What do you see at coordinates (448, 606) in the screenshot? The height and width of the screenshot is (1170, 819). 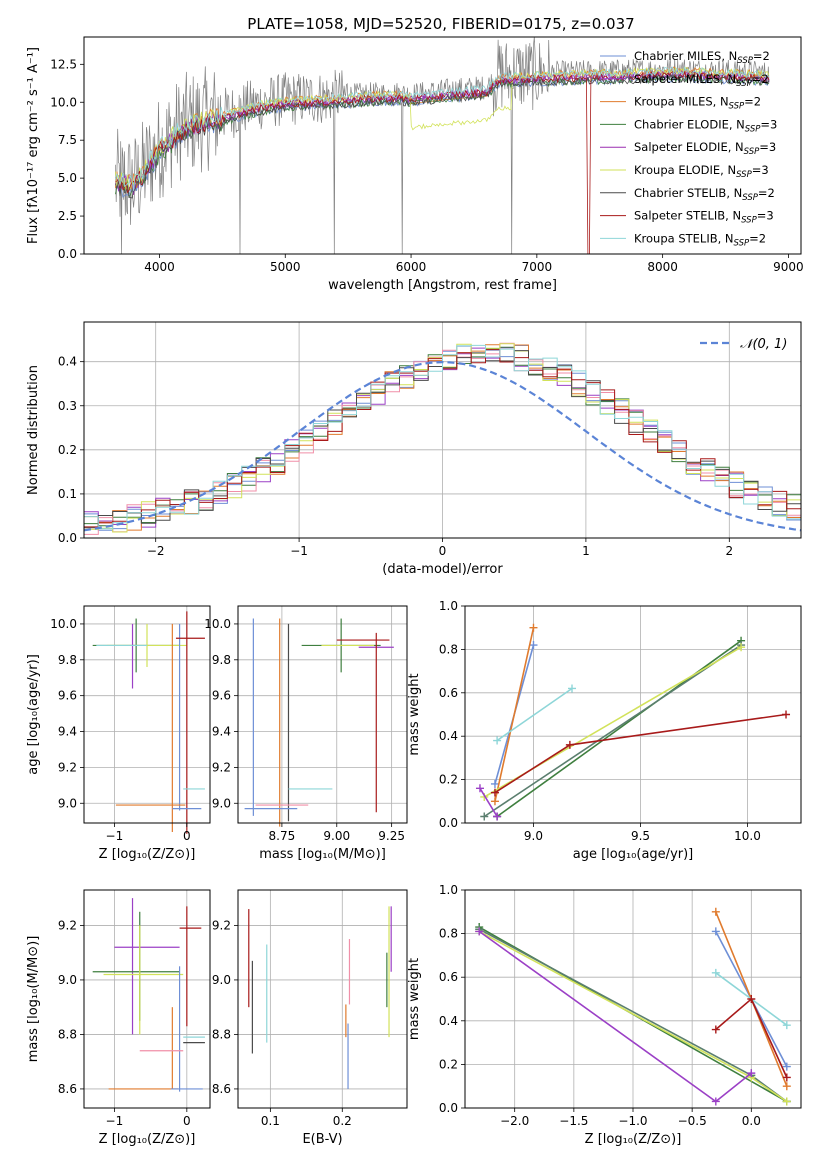 I see `y-tick-label: 1.0` at bounding box center [448, 606].